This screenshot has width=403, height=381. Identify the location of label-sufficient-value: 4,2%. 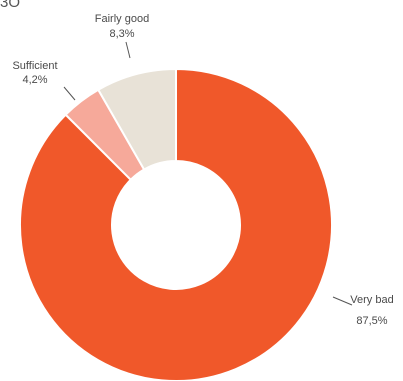
(34, 80).